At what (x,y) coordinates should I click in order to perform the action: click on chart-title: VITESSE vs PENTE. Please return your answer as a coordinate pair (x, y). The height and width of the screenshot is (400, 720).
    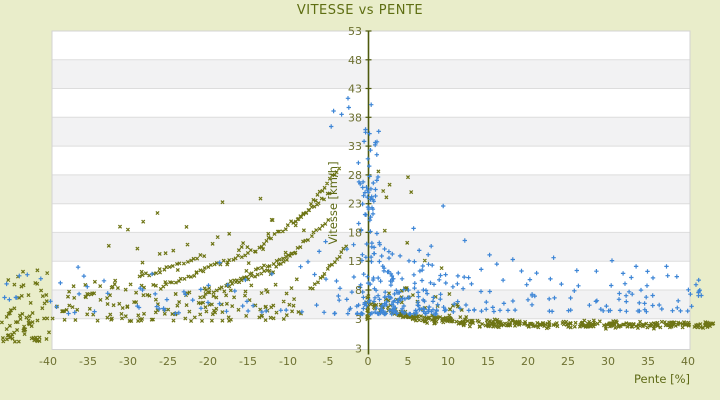
    Looking at the image, I should click on (360, 10).